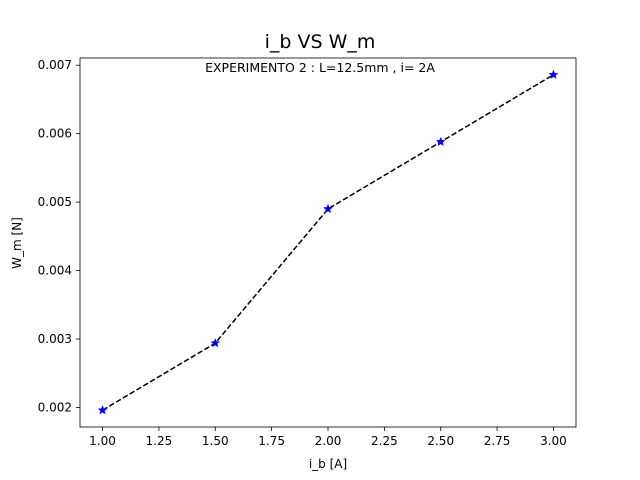 This screenshot has width=640, height=480. What do you see at coordinates (215, 441) in the screenshot?
I see `x-tick-label: 1.50` at bounding box center [215, 441].